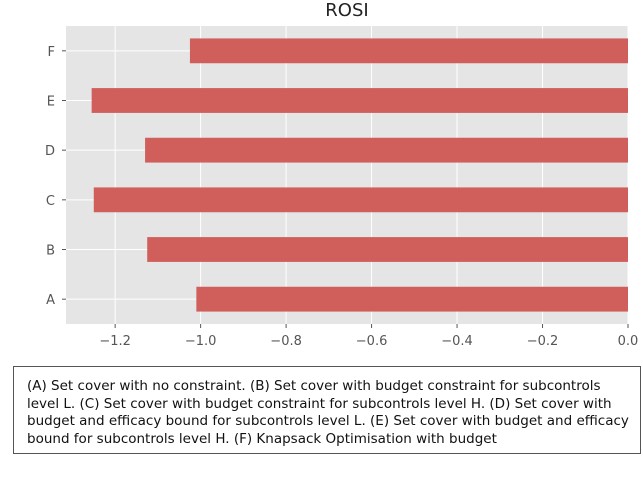 The width and height of the screenshot is (643, 480). What do you see at coordinates (360, 200) in the screenshot?
I see `bar-c` at bounding box center [360, 200].